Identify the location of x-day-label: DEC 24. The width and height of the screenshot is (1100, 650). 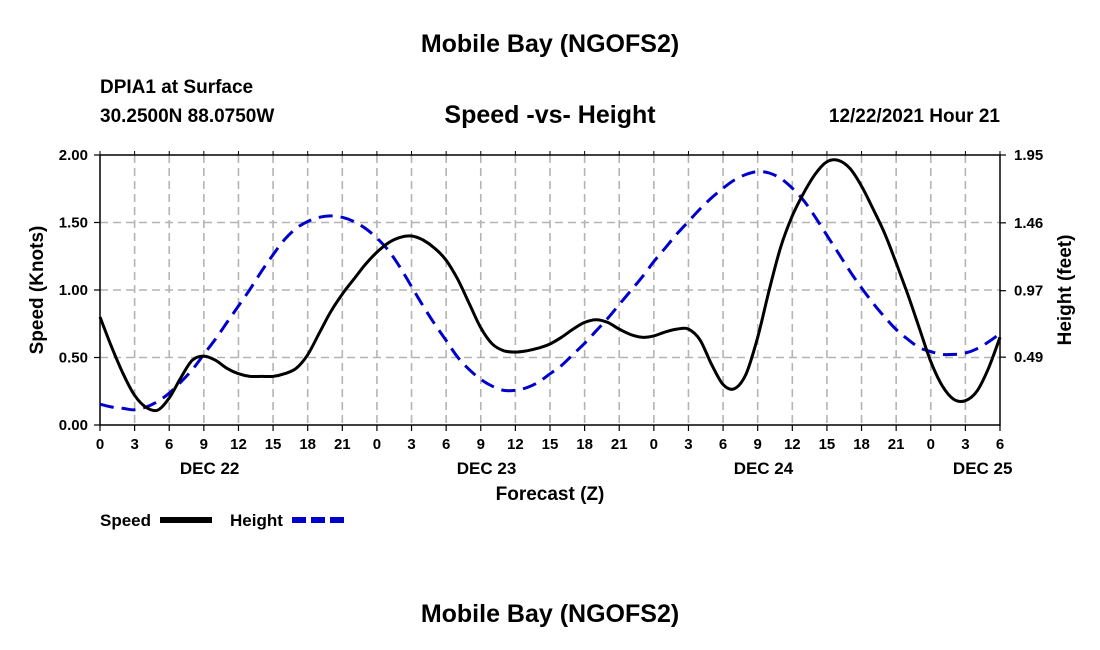
(764, 468).